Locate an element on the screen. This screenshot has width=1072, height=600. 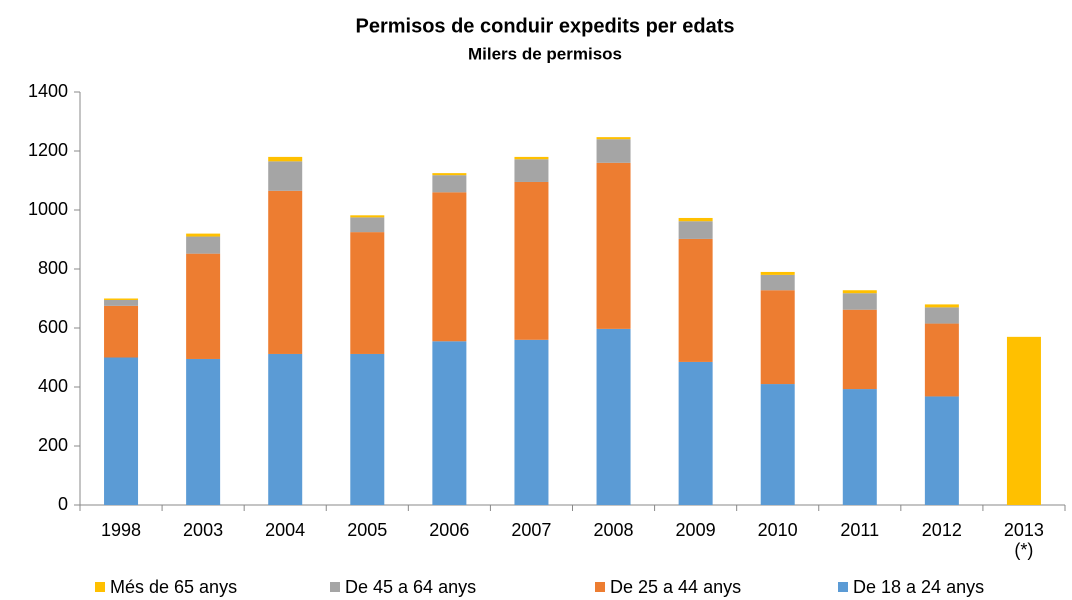
legend-label: Més de 65 anys is located at coordinates (173, 587).